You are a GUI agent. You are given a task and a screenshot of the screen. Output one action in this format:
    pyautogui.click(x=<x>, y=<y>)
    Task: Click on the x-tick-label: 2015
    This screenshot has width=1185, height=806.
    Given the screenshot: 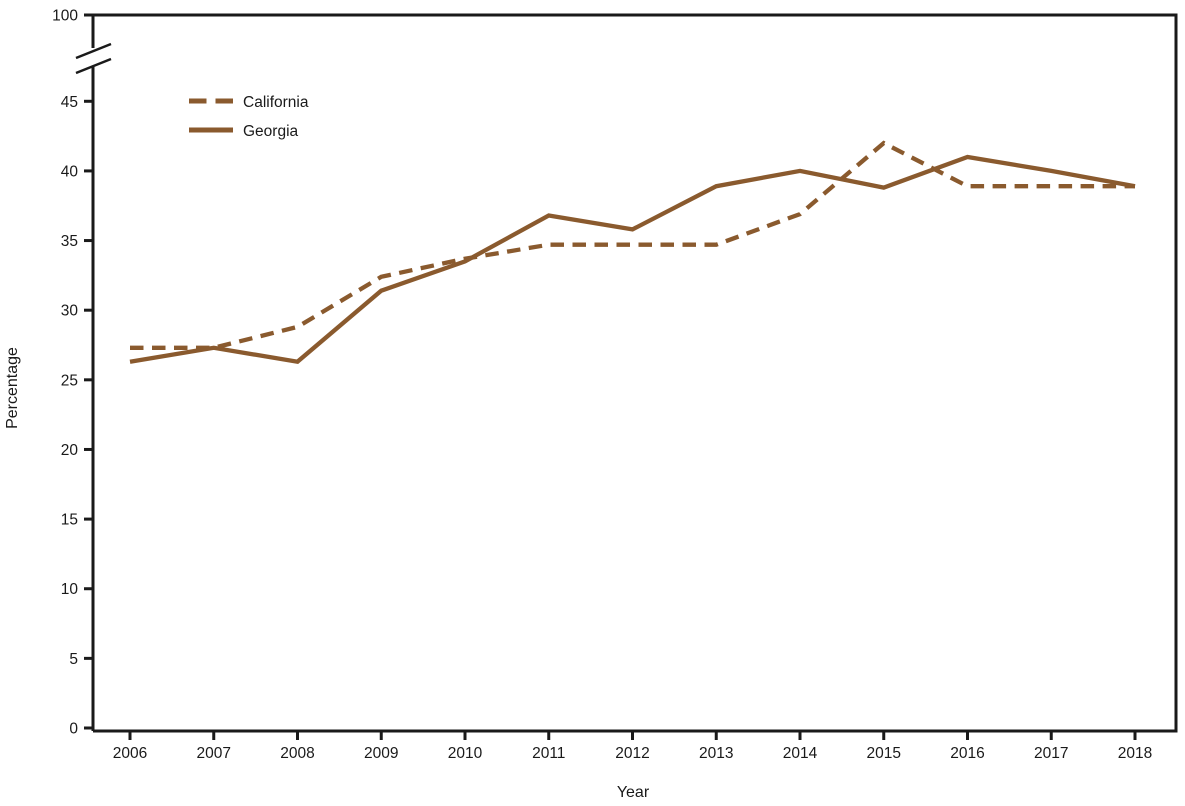 What is the action you would take?
    pyautogui.click(x=884, y=753)
    